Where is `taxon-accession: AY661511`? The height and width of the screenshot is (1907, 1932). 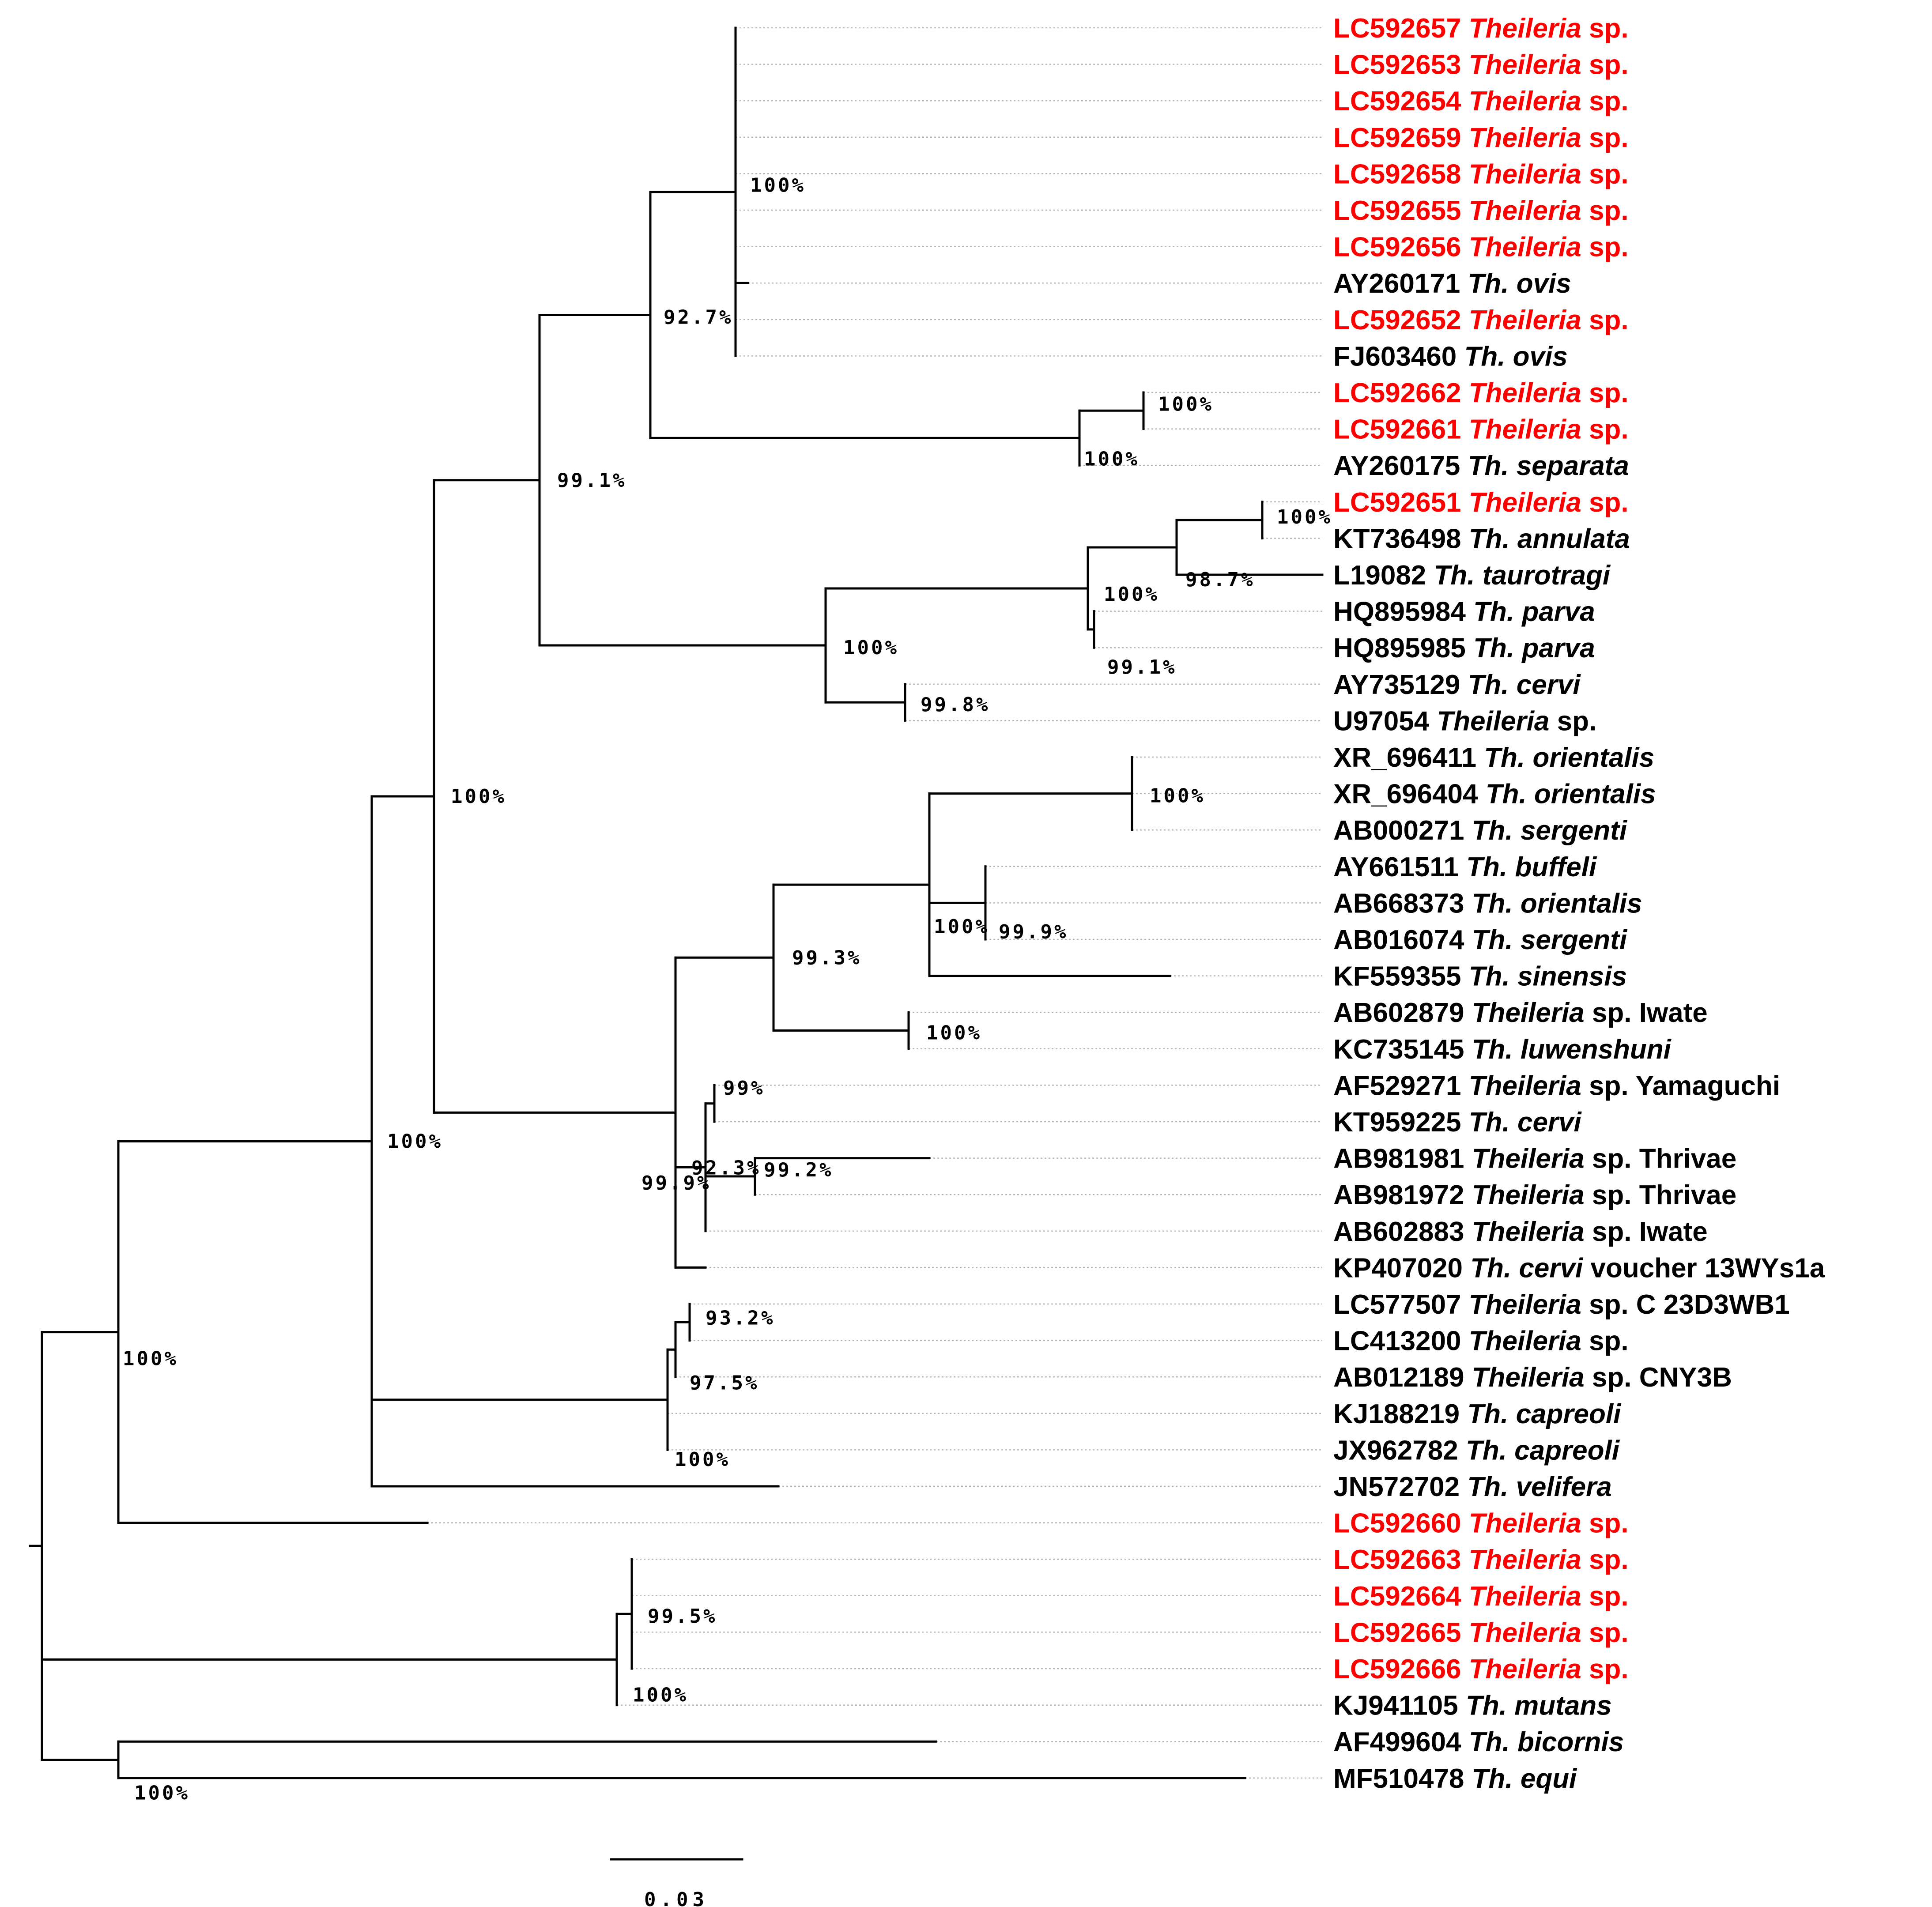
taxon-accession: AY661511 is located at coordinates (1399, 867).